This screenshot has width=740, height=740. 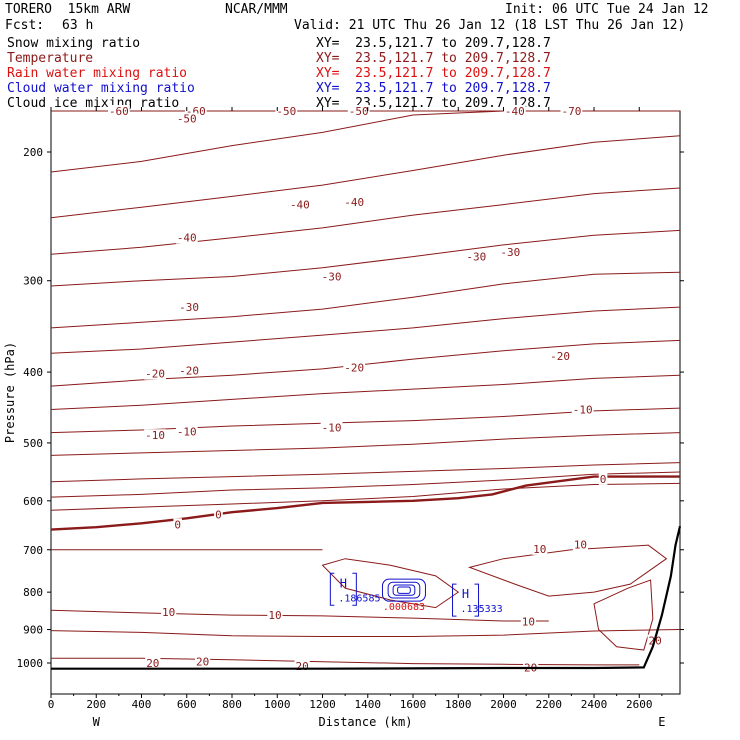 What do you see at coordinates (503, 704) in the screenshot?
I see `x-tick-label: 2000` at bounding box center [503, 704].